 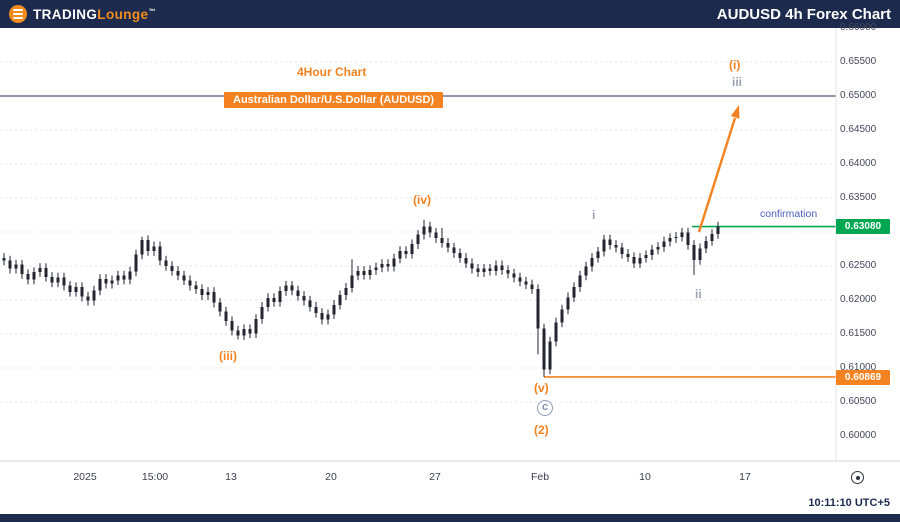 I want to click on timeframe-label: 4Hour Chart, so click(x=332, y=72).